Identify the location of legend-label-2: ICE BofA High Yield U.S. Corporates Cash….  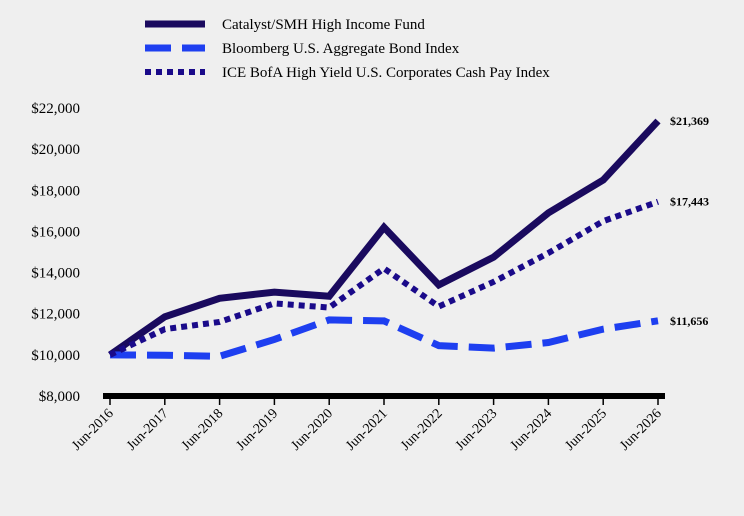
(386, 73).